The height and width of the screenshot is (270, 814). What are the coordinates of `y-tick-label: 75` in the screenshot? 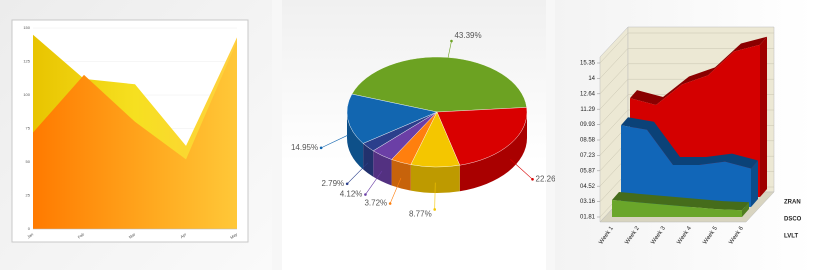 It's located at (28, 128).